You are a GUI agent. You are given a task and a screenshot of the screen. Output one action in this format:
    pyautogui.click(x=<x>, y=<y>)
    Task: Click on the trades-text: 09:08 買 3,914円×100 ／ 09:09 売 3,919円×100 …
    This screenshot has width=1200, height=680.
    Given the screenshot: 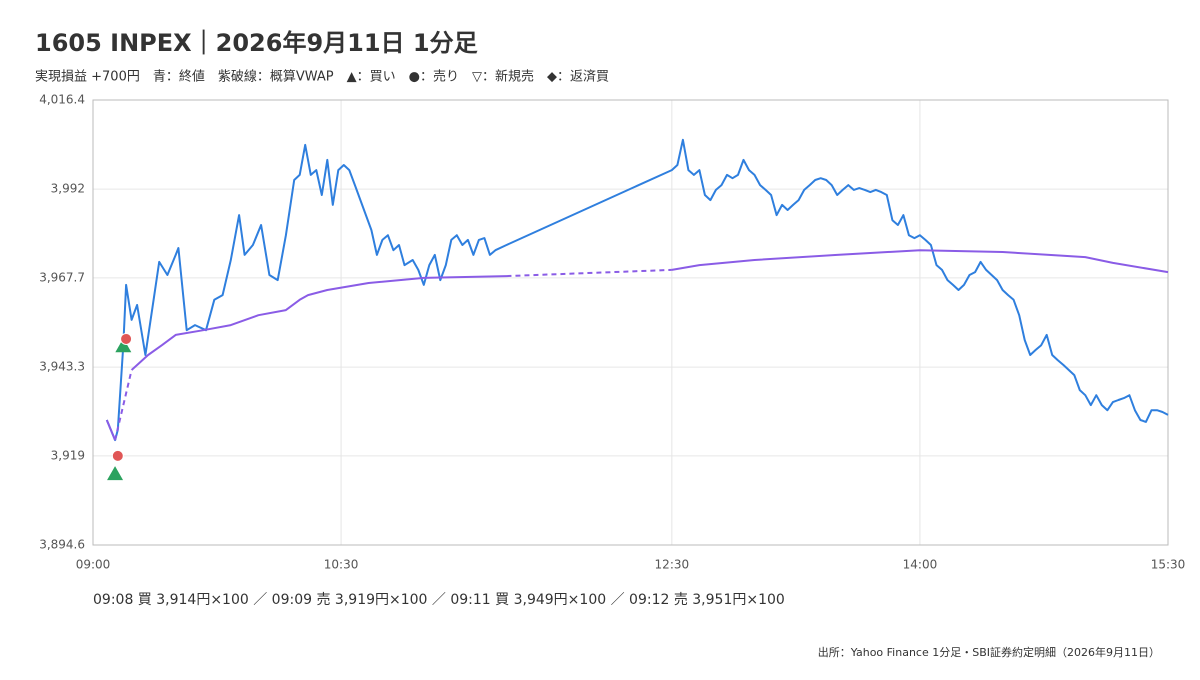 What is the action you would take?
    pyautogui.click(x=439, y=600)
    